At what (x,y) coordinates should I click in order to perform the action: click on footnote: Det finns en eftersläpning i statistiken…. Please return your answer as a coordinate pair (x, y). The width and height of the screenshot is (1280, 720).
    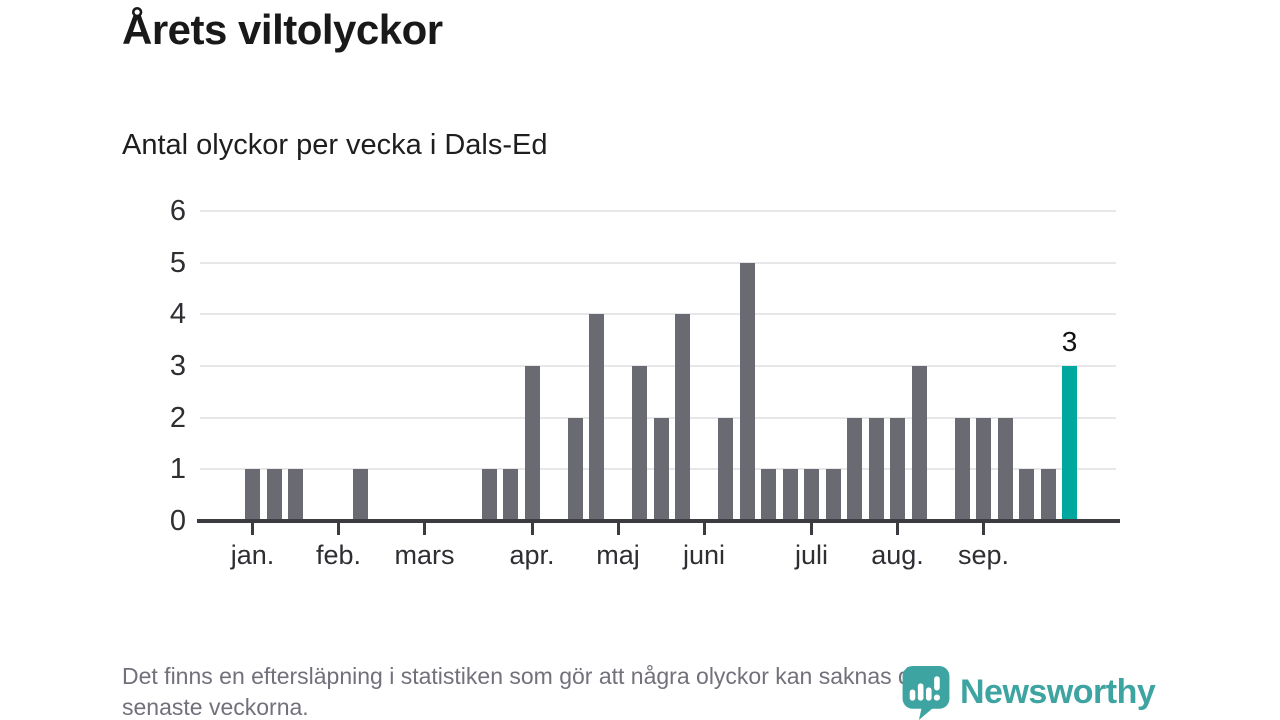
    Looking at the image, I should click on (652, 690).